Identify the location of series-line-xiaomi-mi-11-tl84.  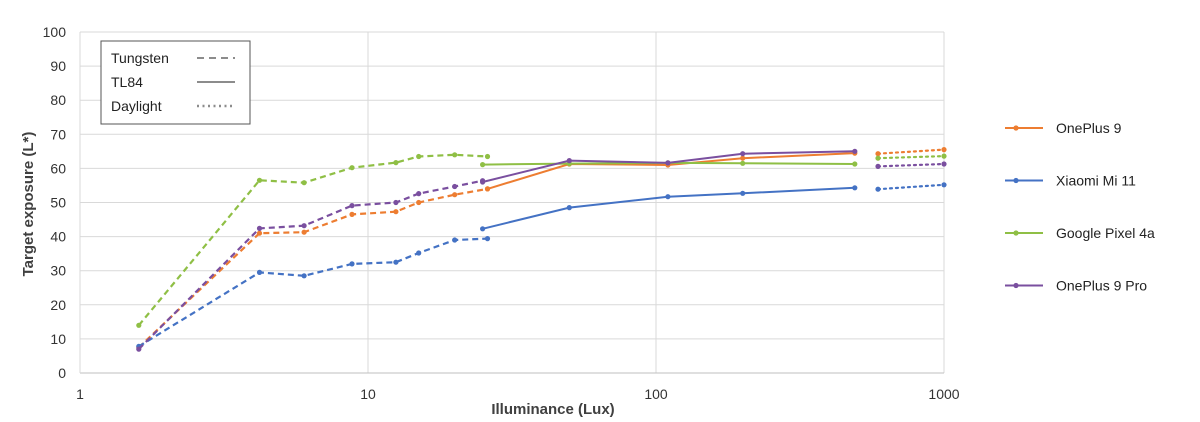
(668, 208).